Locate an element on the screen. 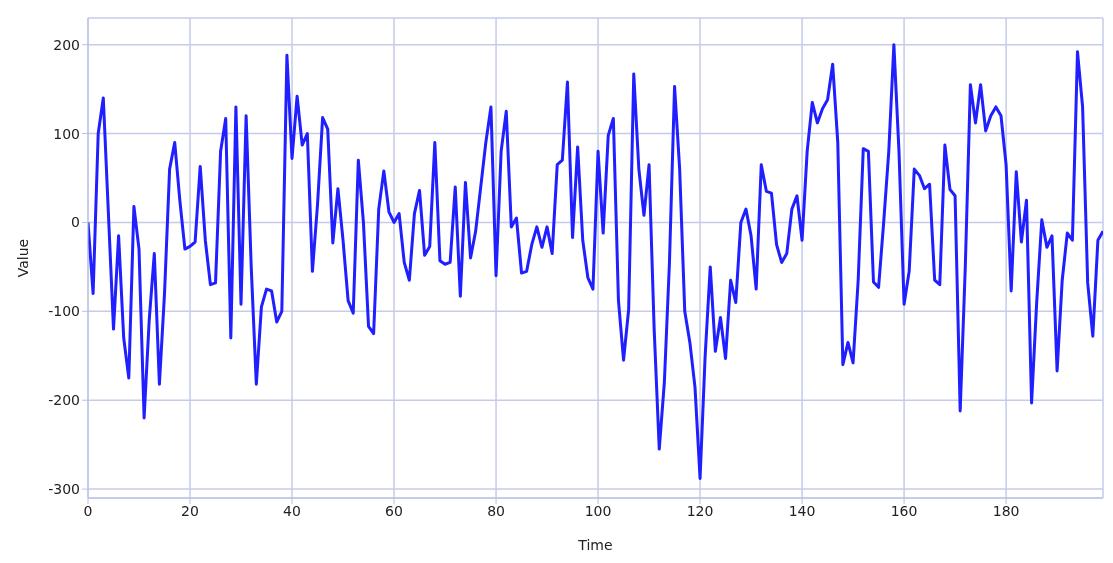  y-tick-label: -100 is located at coordinates (64, 311).